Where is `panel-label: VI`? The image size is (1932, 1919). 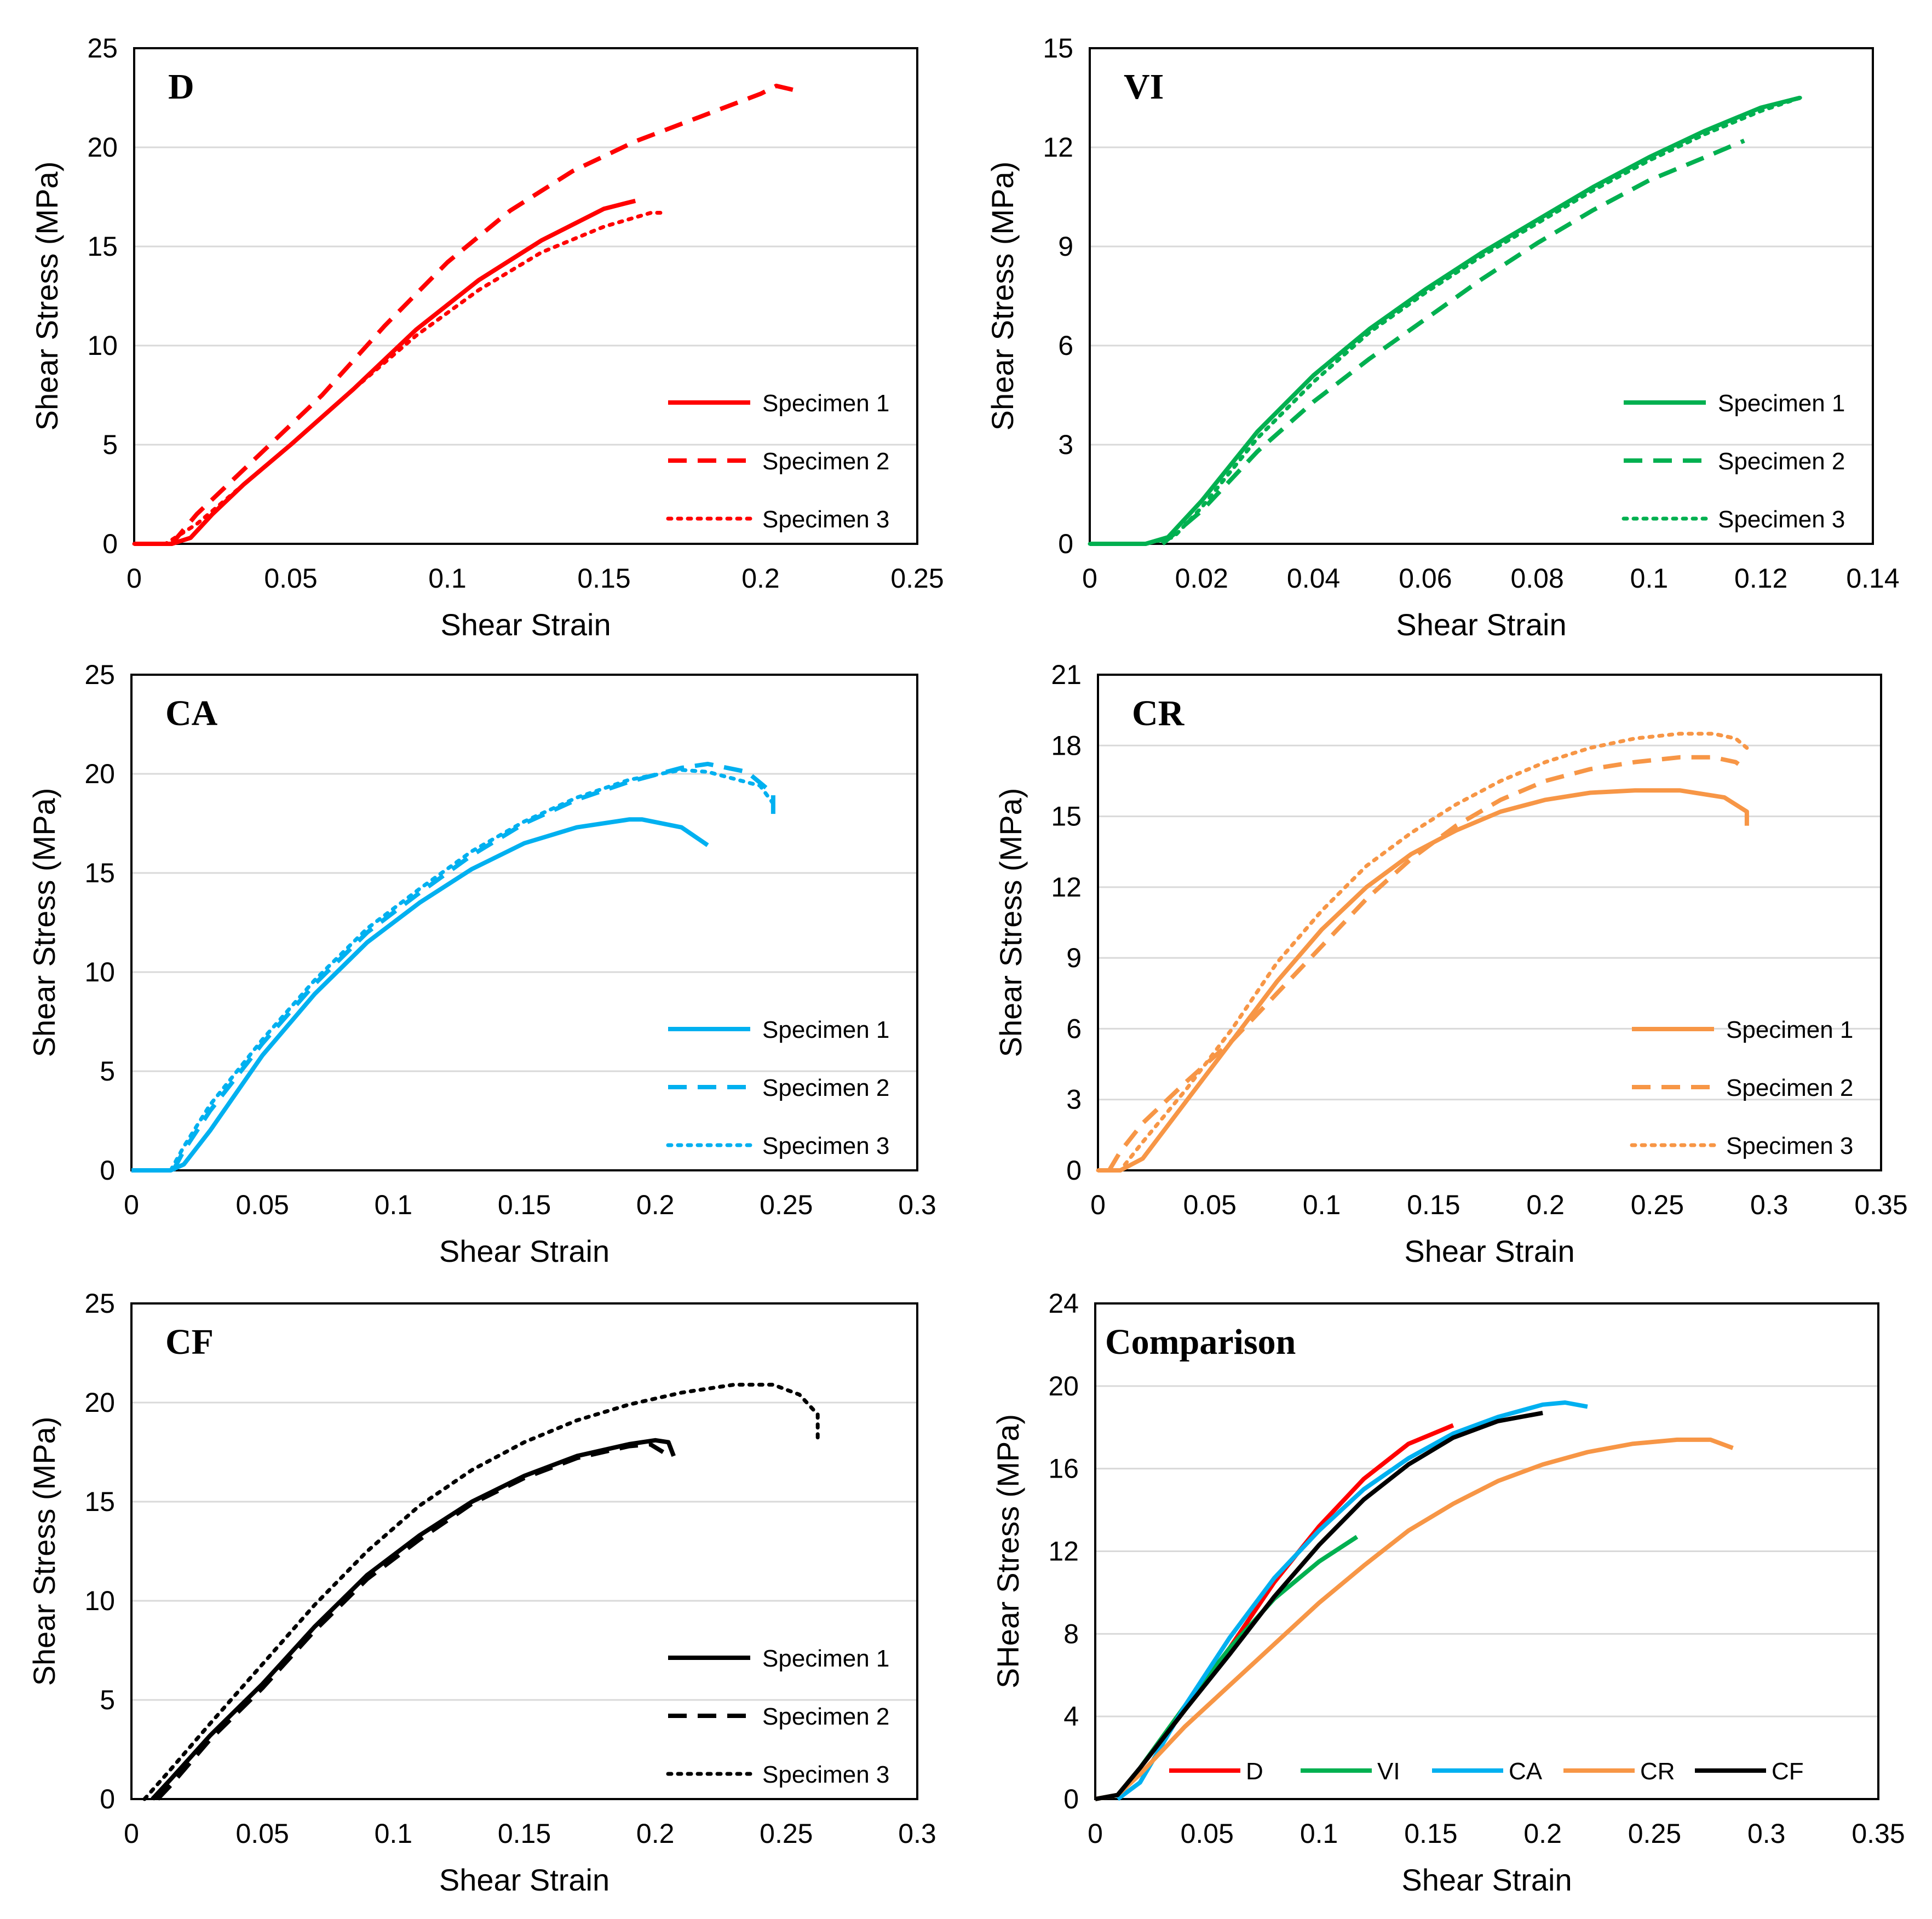 panel-label: VI is located at coordinates (1144, 87).